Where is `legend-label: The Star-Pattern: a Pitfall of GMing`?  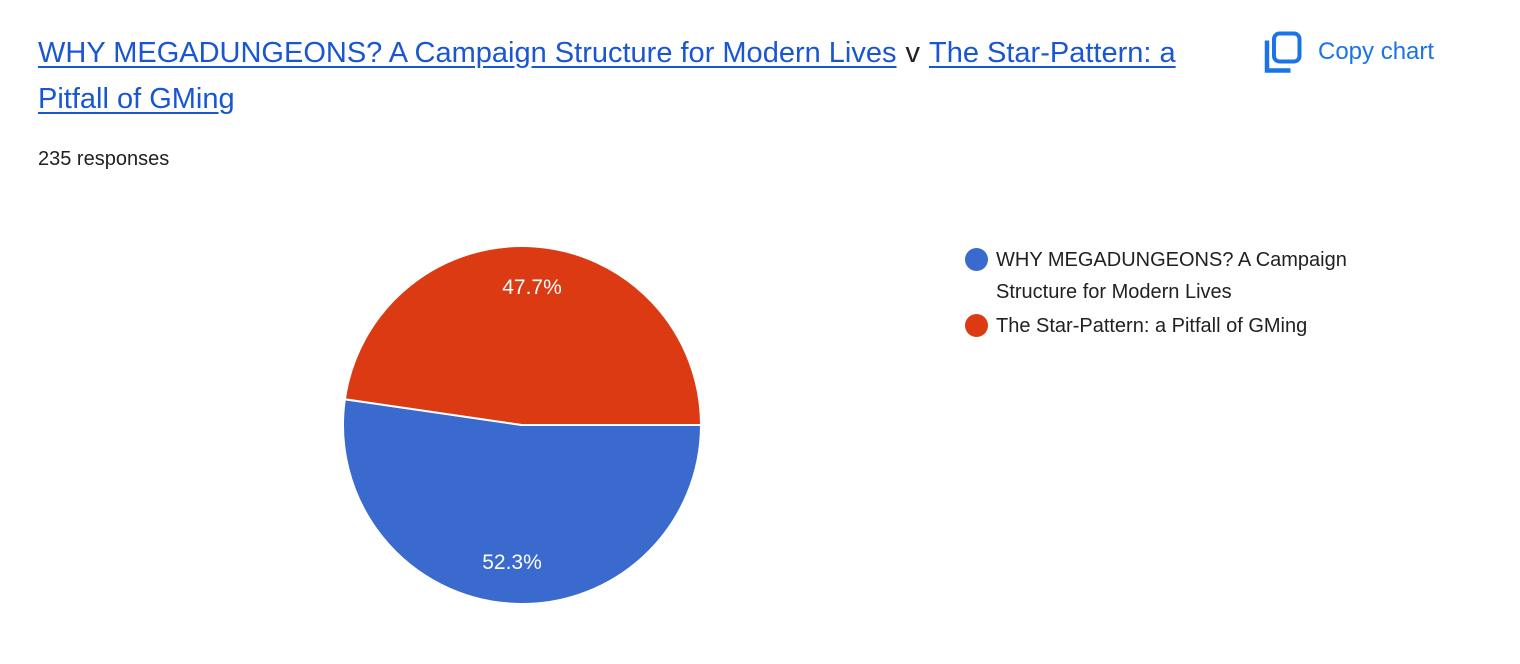
legend-label: The Star-Pattern: a Pitfall of GMing is located at coordinates (1152, 326).